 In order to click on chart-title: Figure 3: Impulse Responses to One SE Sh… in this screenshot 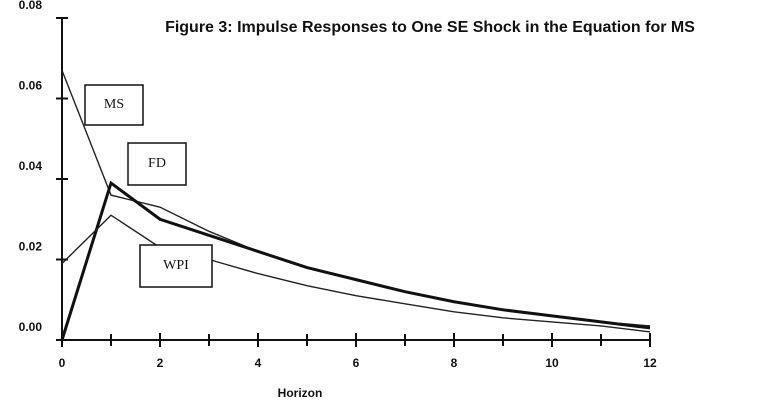, I will do `click(430, 27)`.